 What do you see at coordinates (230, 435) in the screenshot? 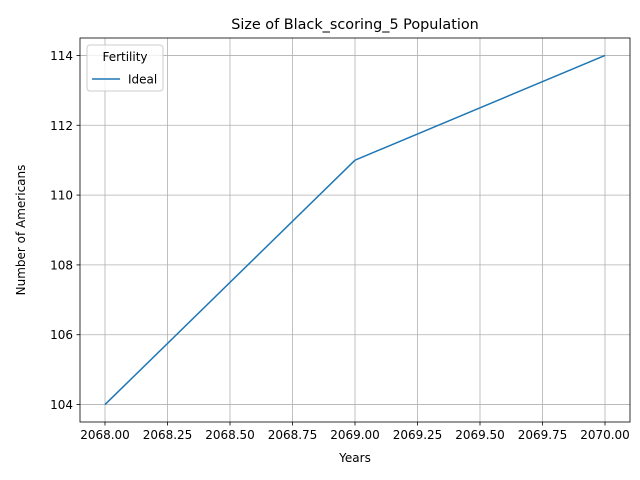
I see `x-tick-label: 2068.50` at bounding box center [230, 435].